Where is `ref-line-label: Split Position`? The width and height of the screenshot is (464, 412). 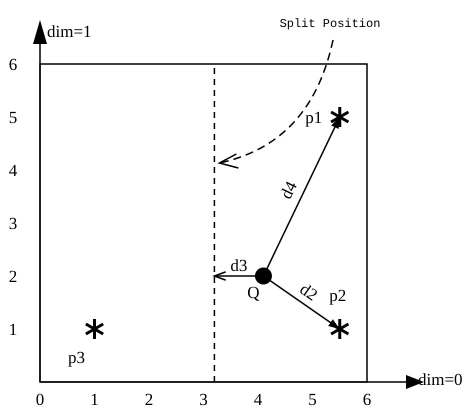 ref-line-label: Split Position is located at coordinates (330, 24).